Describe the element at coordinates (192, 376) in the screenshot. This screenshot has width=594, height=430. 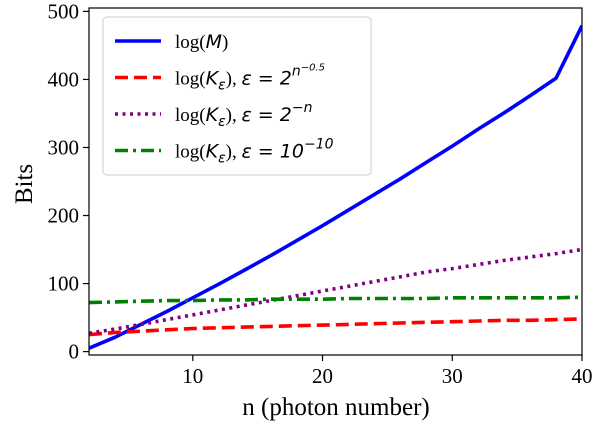
I see `x-tick-label: 10` at that location.